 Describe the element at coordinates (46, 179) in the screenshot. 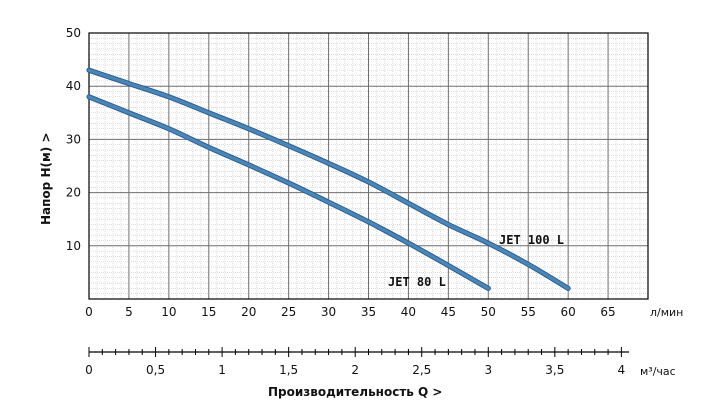

I see `y-axis-title: Напор H(м) >` at that location.